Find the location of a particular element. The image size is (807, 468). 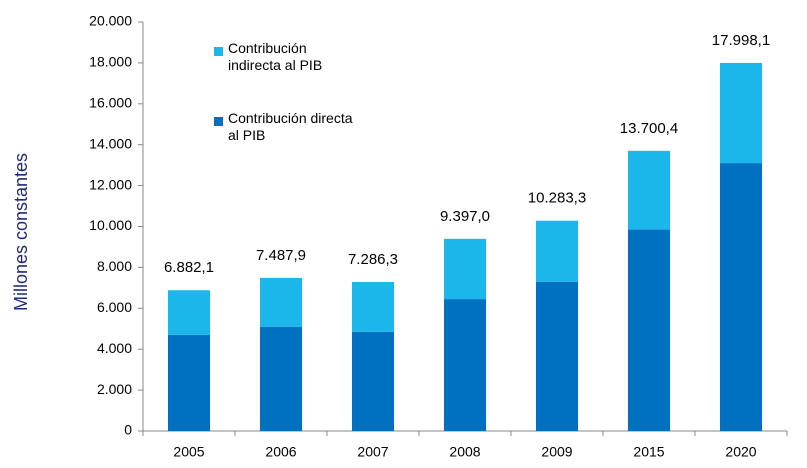

y-axis-label: Millones constantes is located at coordinates (21, 232).